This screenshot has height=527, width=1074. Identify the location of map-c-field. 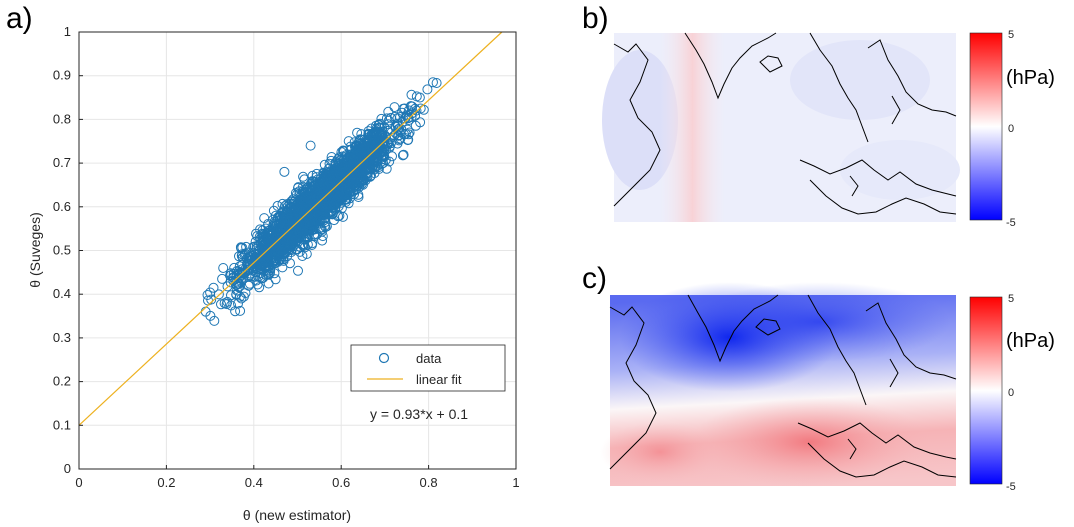
(778, 384).